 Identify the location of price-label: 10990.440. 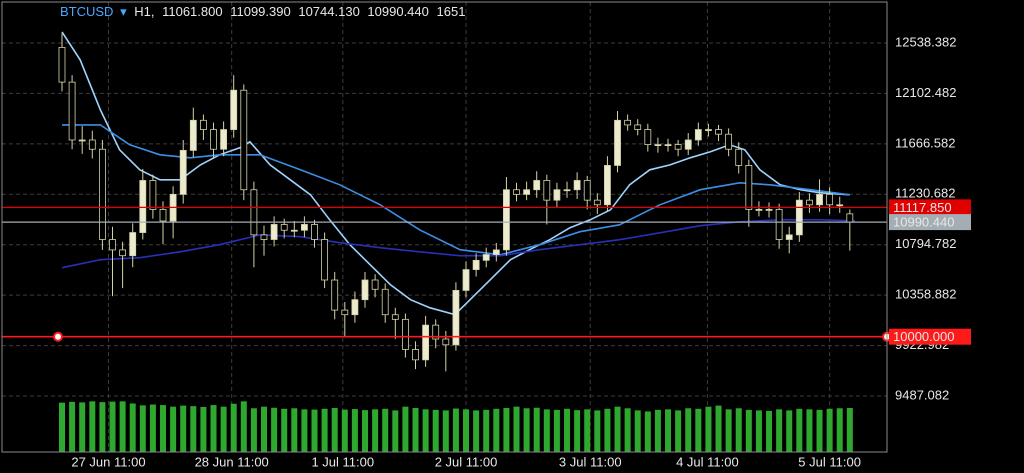
(923, 222).